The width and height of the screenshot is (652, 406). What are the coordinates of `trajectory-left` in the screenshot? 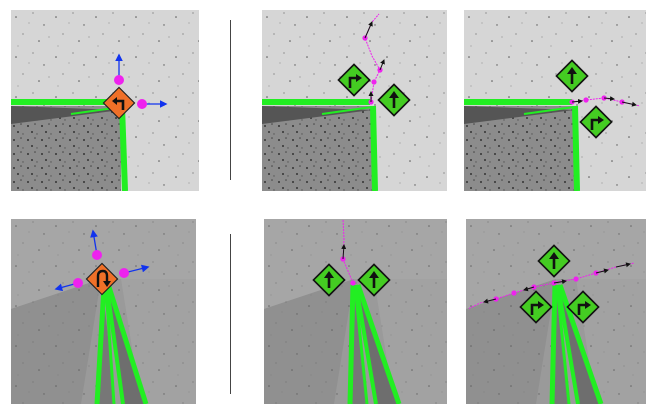 It's located at (511, 296).